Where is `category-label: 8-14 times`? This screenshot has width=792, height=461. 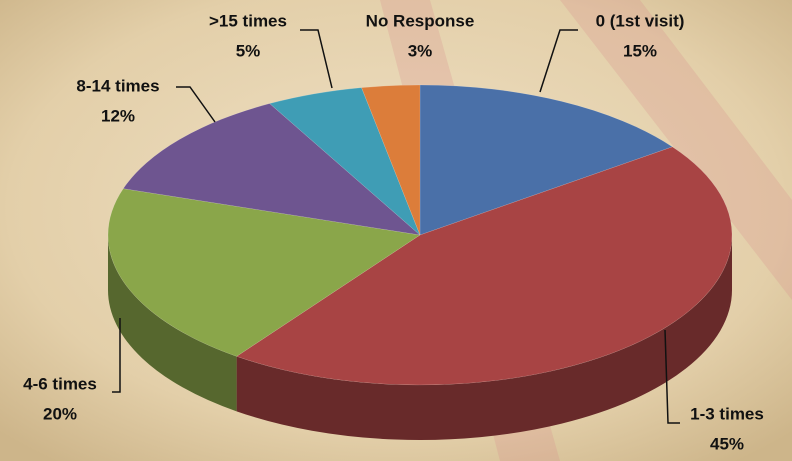 category-label: 8-14 times is located at coordinates (117, 85).